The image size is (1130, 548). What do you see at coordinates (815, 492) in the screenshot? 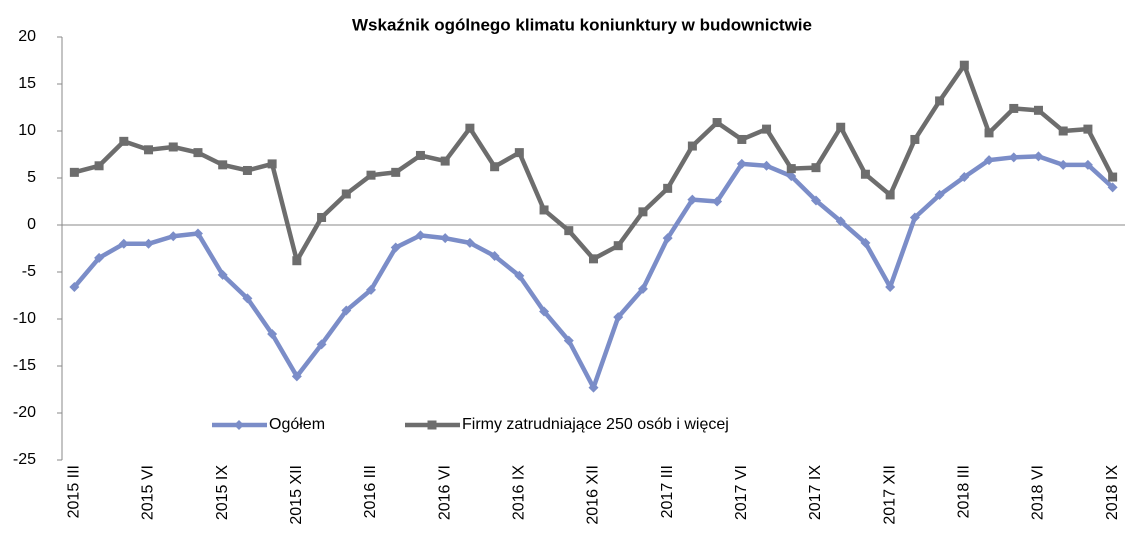
I see `x-tick-label: 2017 IX` at bounding box center [815, 492].